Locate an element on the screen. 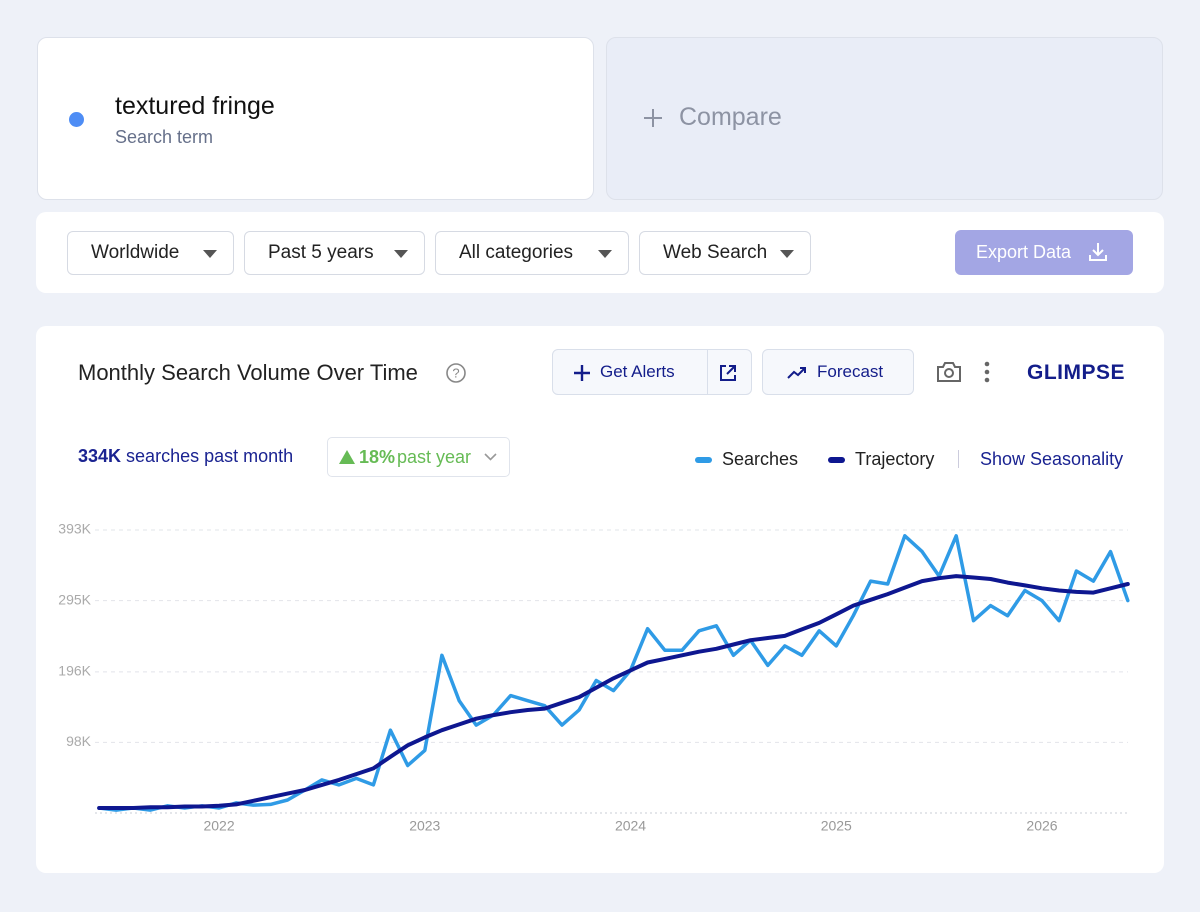  compare-label: Compare is located at coordinates (730, 117).